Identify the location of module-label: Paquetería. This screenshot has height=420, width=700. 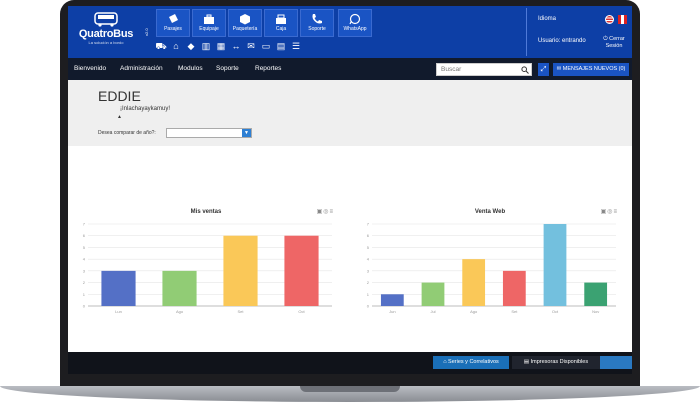
(245, 29).